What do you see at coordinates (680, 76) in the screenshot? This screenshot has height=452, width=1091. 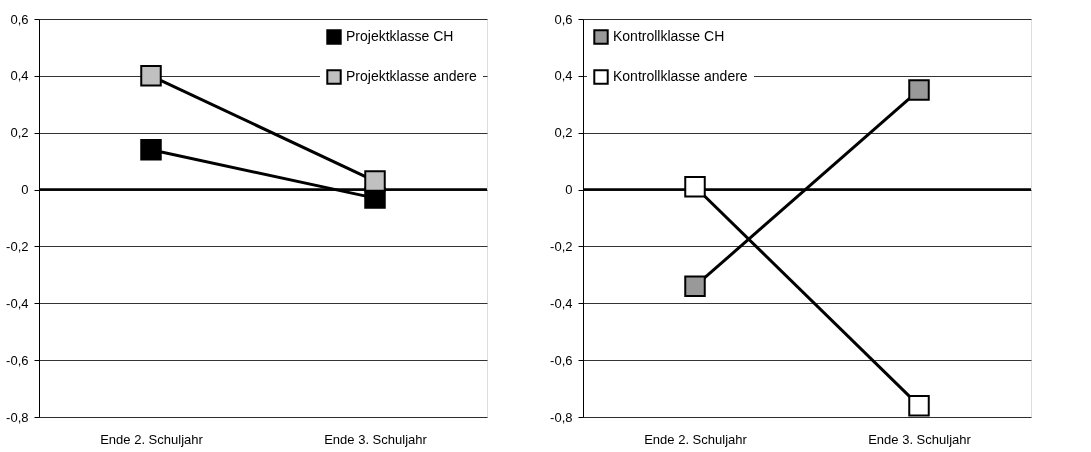 I see `legend-label: Kontrollklasse andere` at bounding box center [680, 76].